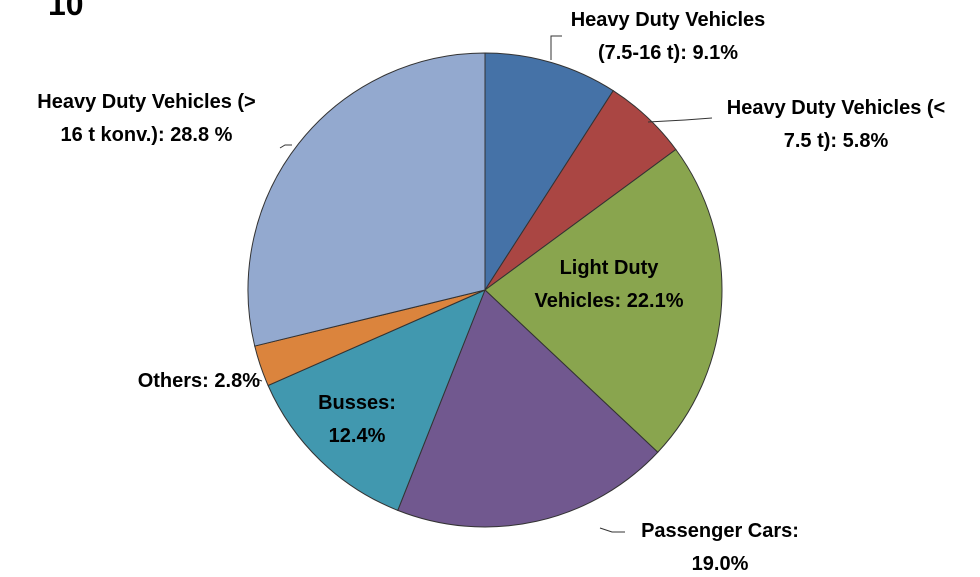 The image size is (980, 577). What do you see at coordinates (720, 531) in the screenshot?
I see `category-label: Passenger Cars:` at bounding box center [720, 531].